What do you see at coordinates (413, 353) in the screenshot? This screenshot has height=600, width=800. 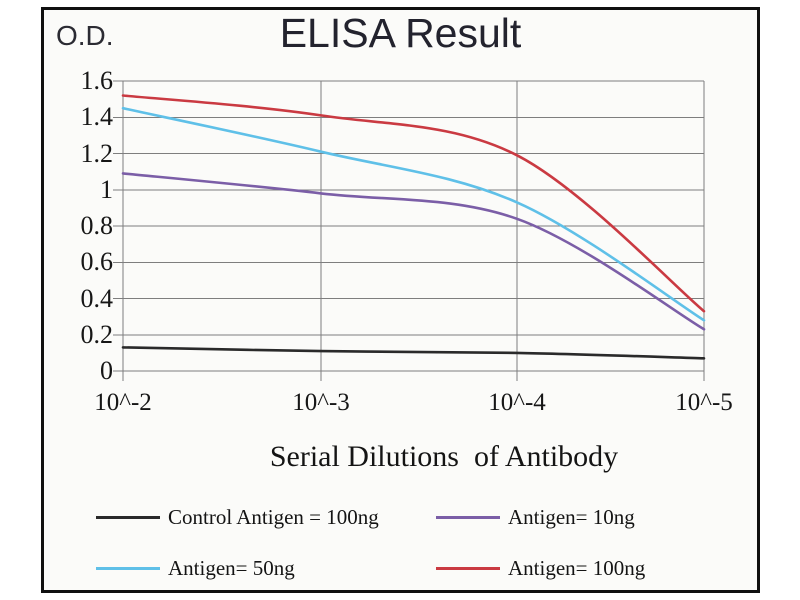 I see `series-curve` at bounding box center [413, 353].